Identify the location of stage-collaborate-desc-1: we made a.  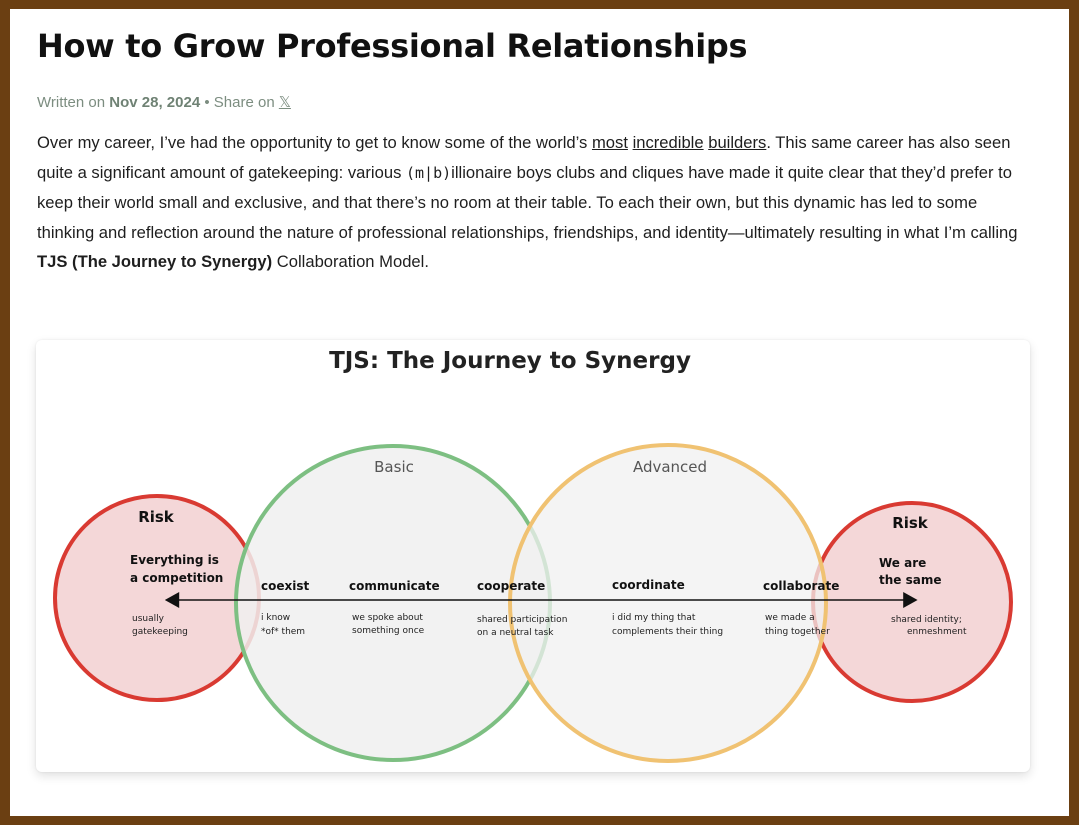
(790, 618).